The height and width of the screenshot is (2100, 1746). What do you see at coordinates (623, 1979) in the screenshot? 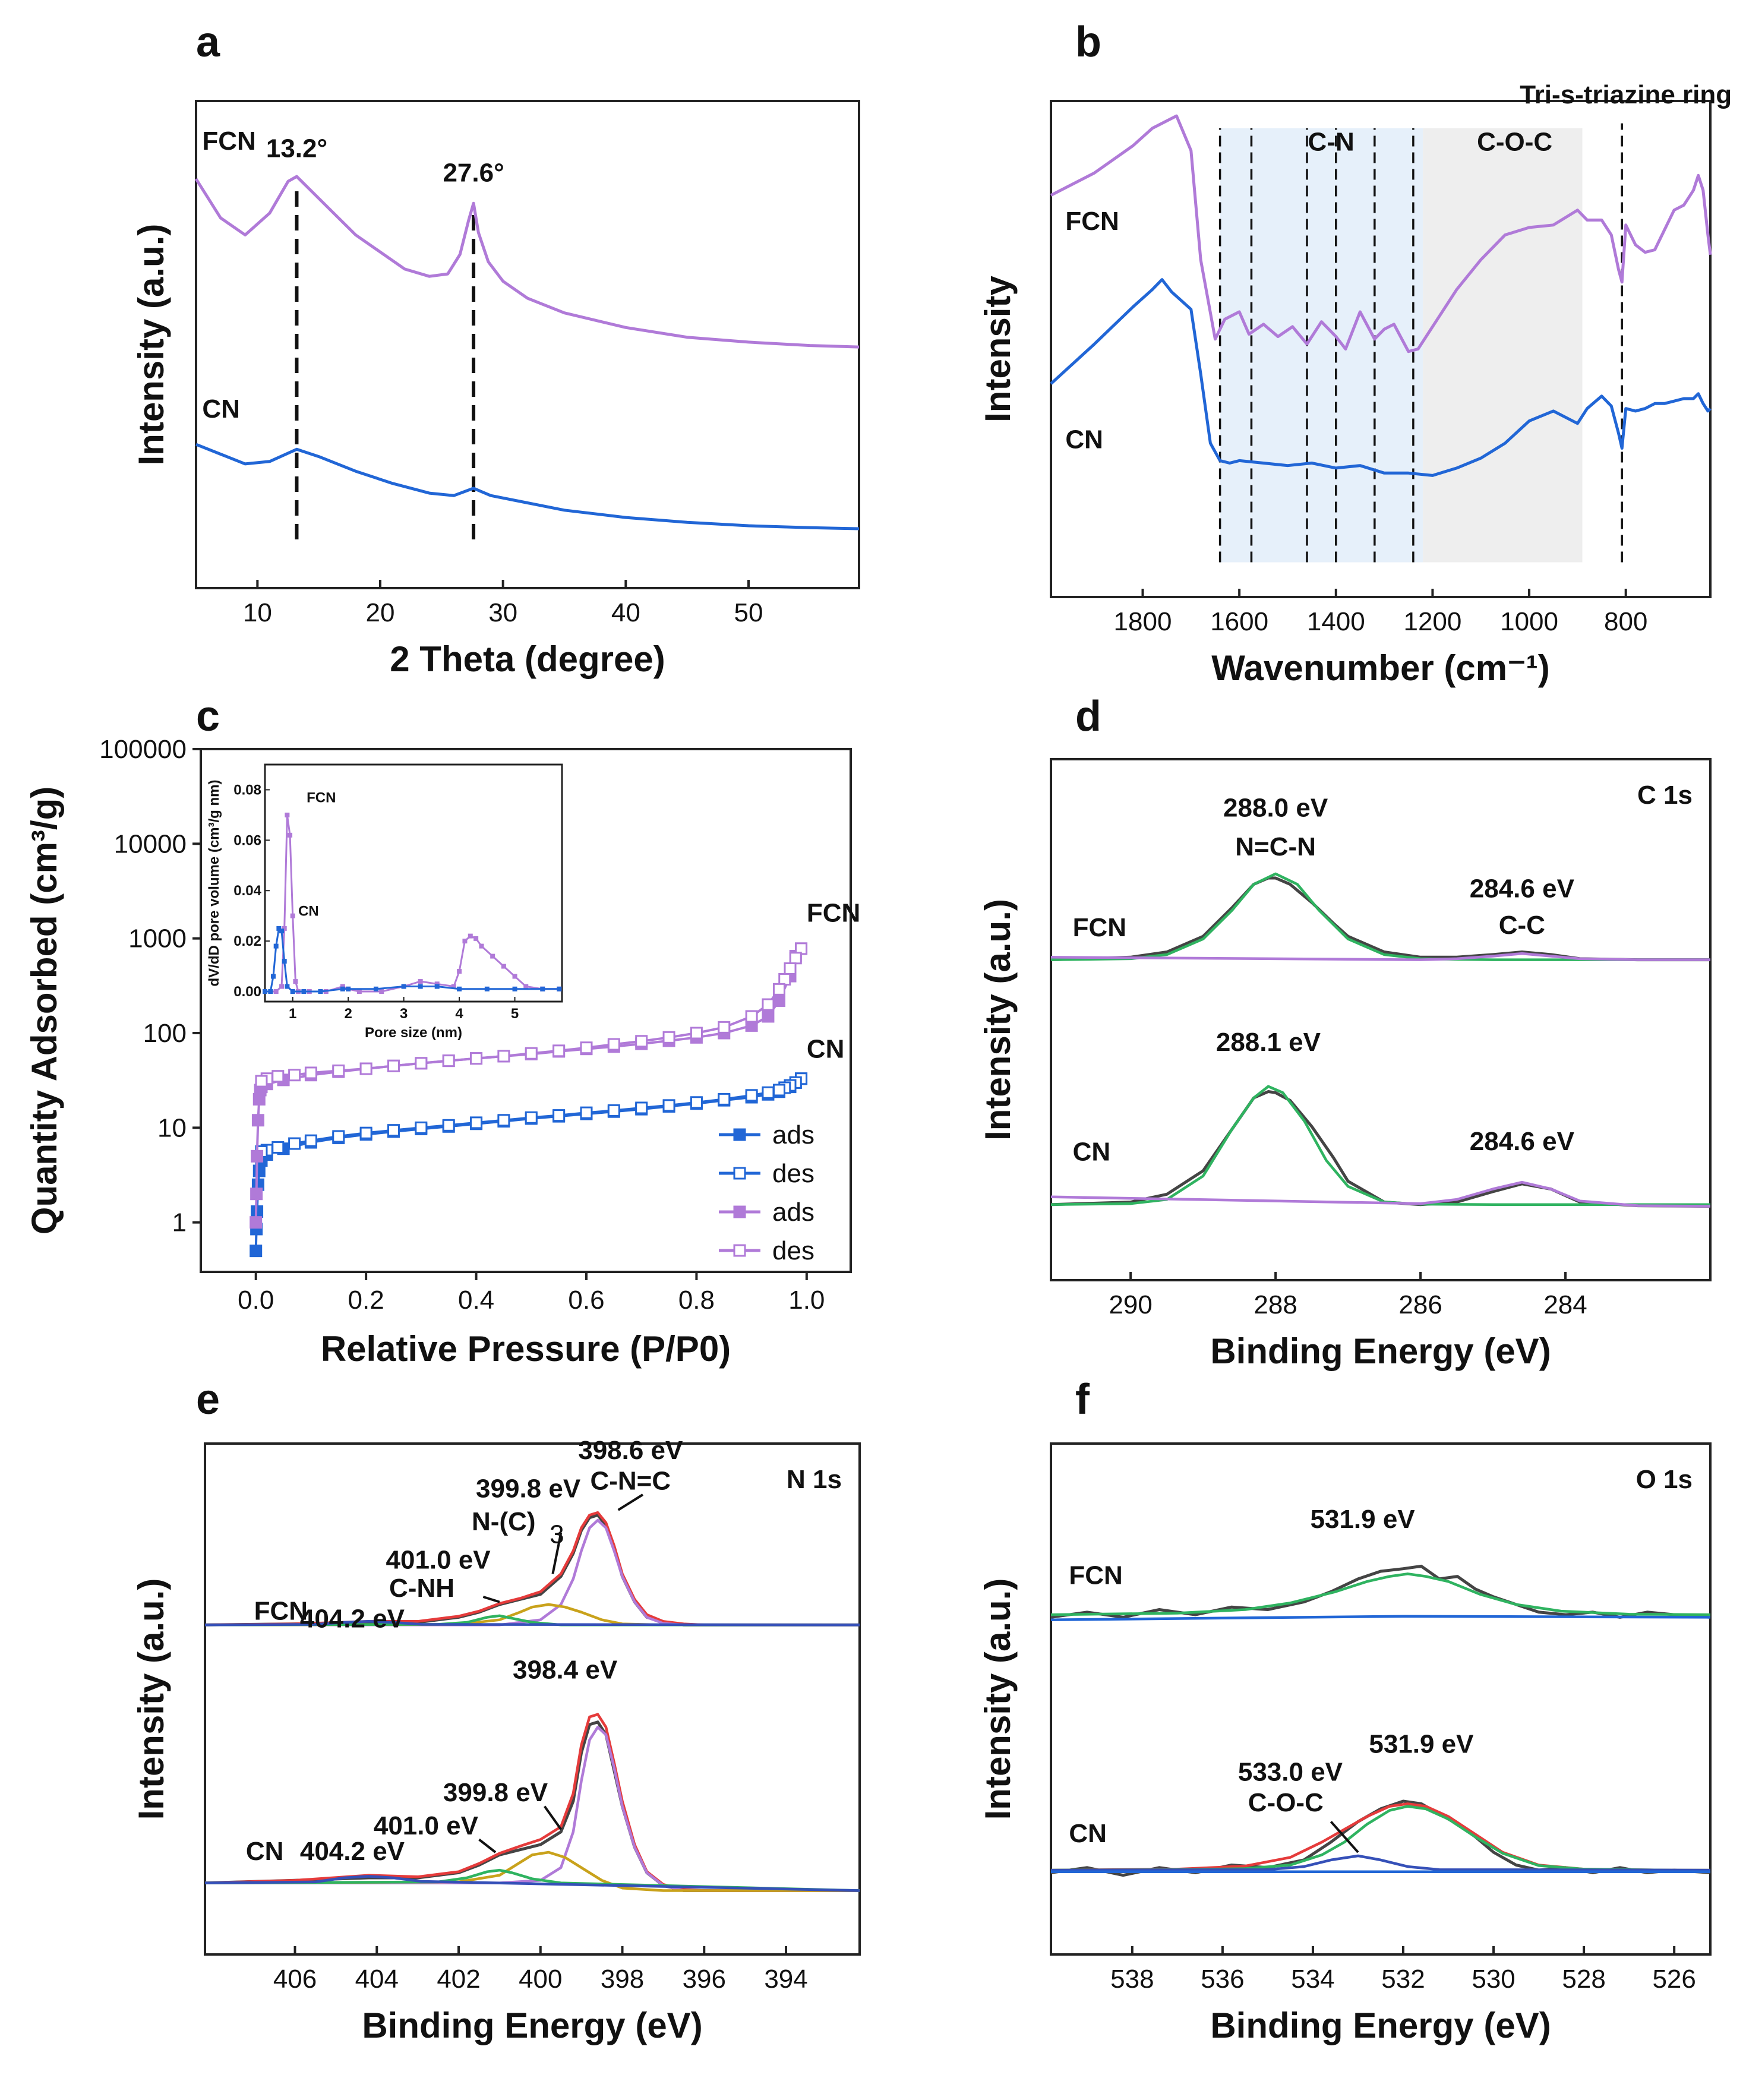
I see `x-tick-label: 398` at bounding box center [623, 1979].